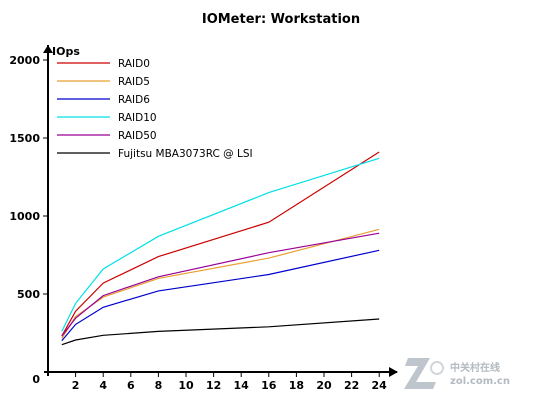  I want to click on x-axis-ticks: 2 4 6 8 10 12 14 16 18 20 22 24, so click(229, 382).